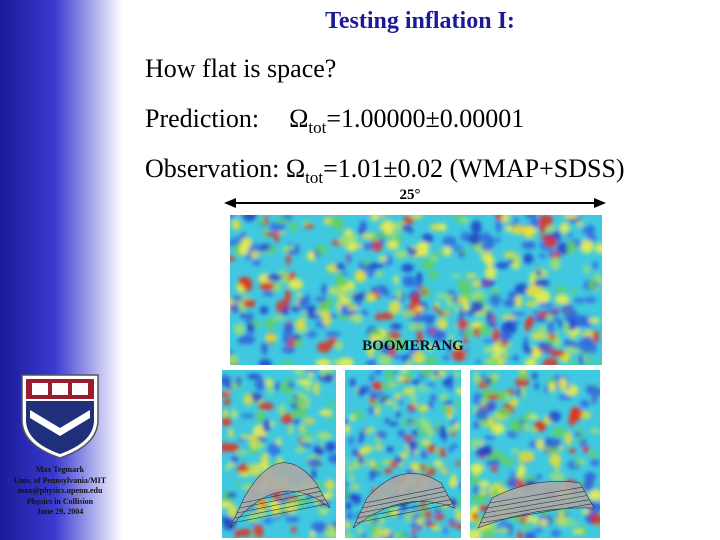 The height and width of the screenshot is (540, 720). Describe the element at coordinates (425, 118) in the screenshot. I see `text: =1.00000±0.00001` at that location.